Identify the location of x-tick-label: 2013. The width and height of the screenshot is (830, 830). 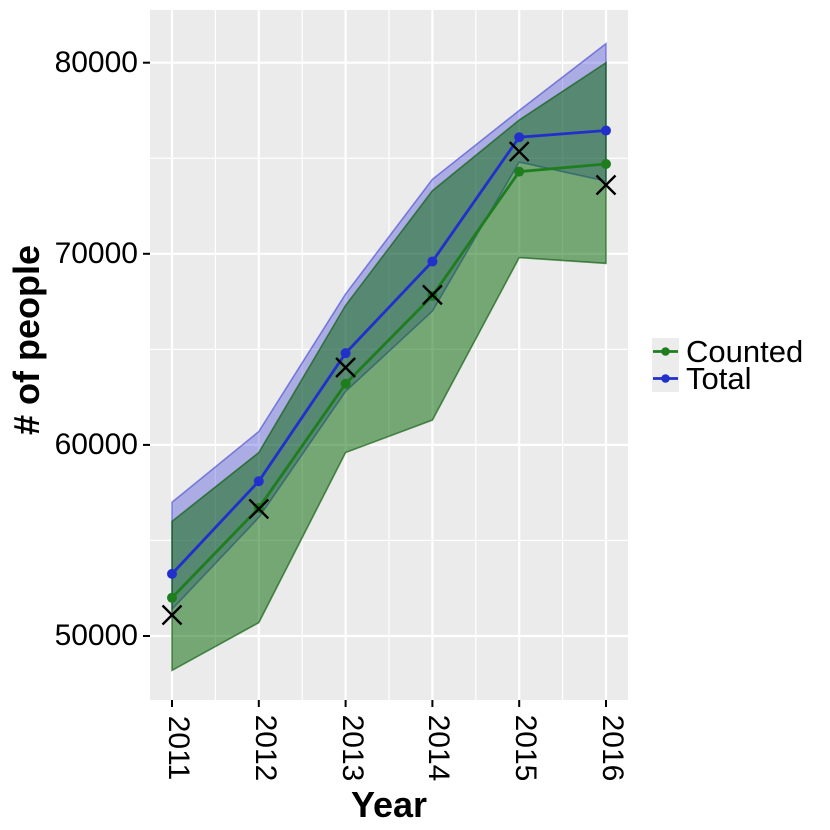
(352, 748).